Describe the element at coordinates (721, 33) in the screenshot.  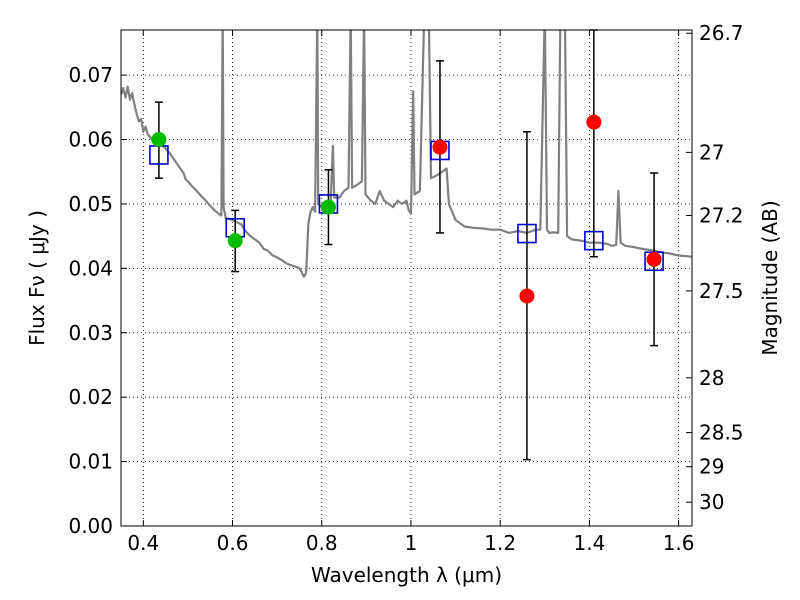
I see `y2-tick-label-0: 26.7` at that location.